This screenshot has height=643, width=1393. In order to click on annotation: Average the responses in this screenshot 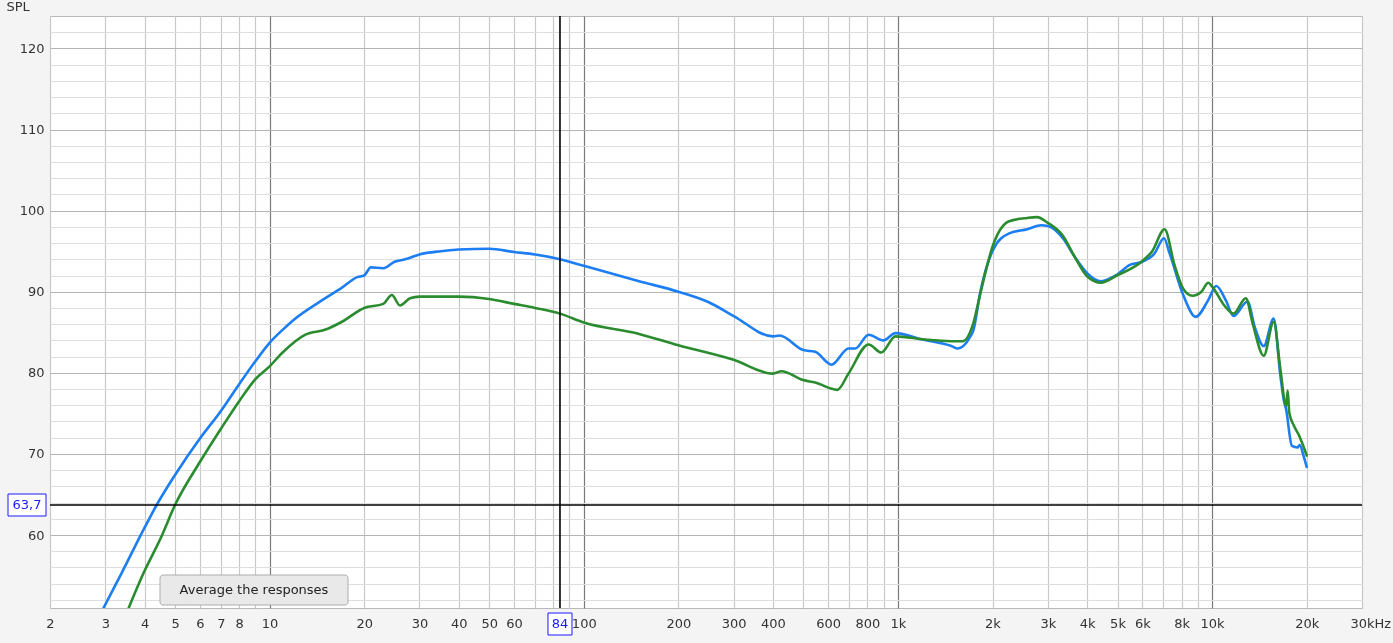, I will do `click(254, 589)`.